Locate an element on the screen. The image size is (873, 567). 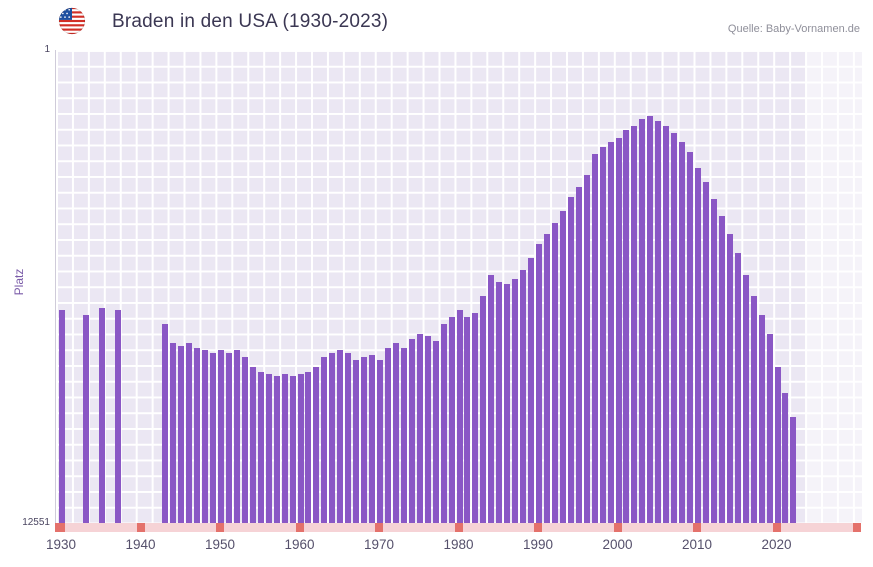
bar-1959 is located at coordinates (292, 449).